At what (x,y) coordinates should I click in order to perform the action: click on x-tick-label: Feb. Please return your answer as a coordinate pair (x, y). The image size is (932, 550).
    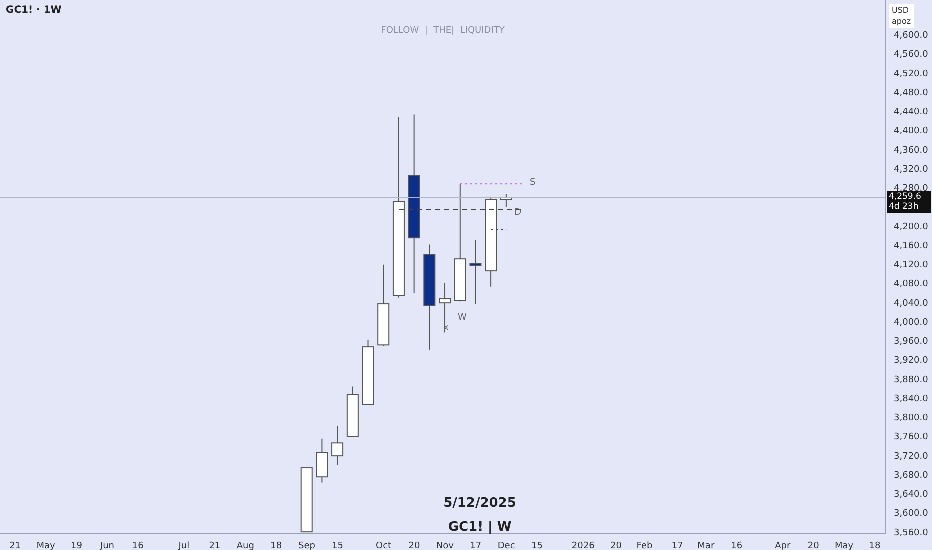
    Looking at the image, I should click on (645, 545).